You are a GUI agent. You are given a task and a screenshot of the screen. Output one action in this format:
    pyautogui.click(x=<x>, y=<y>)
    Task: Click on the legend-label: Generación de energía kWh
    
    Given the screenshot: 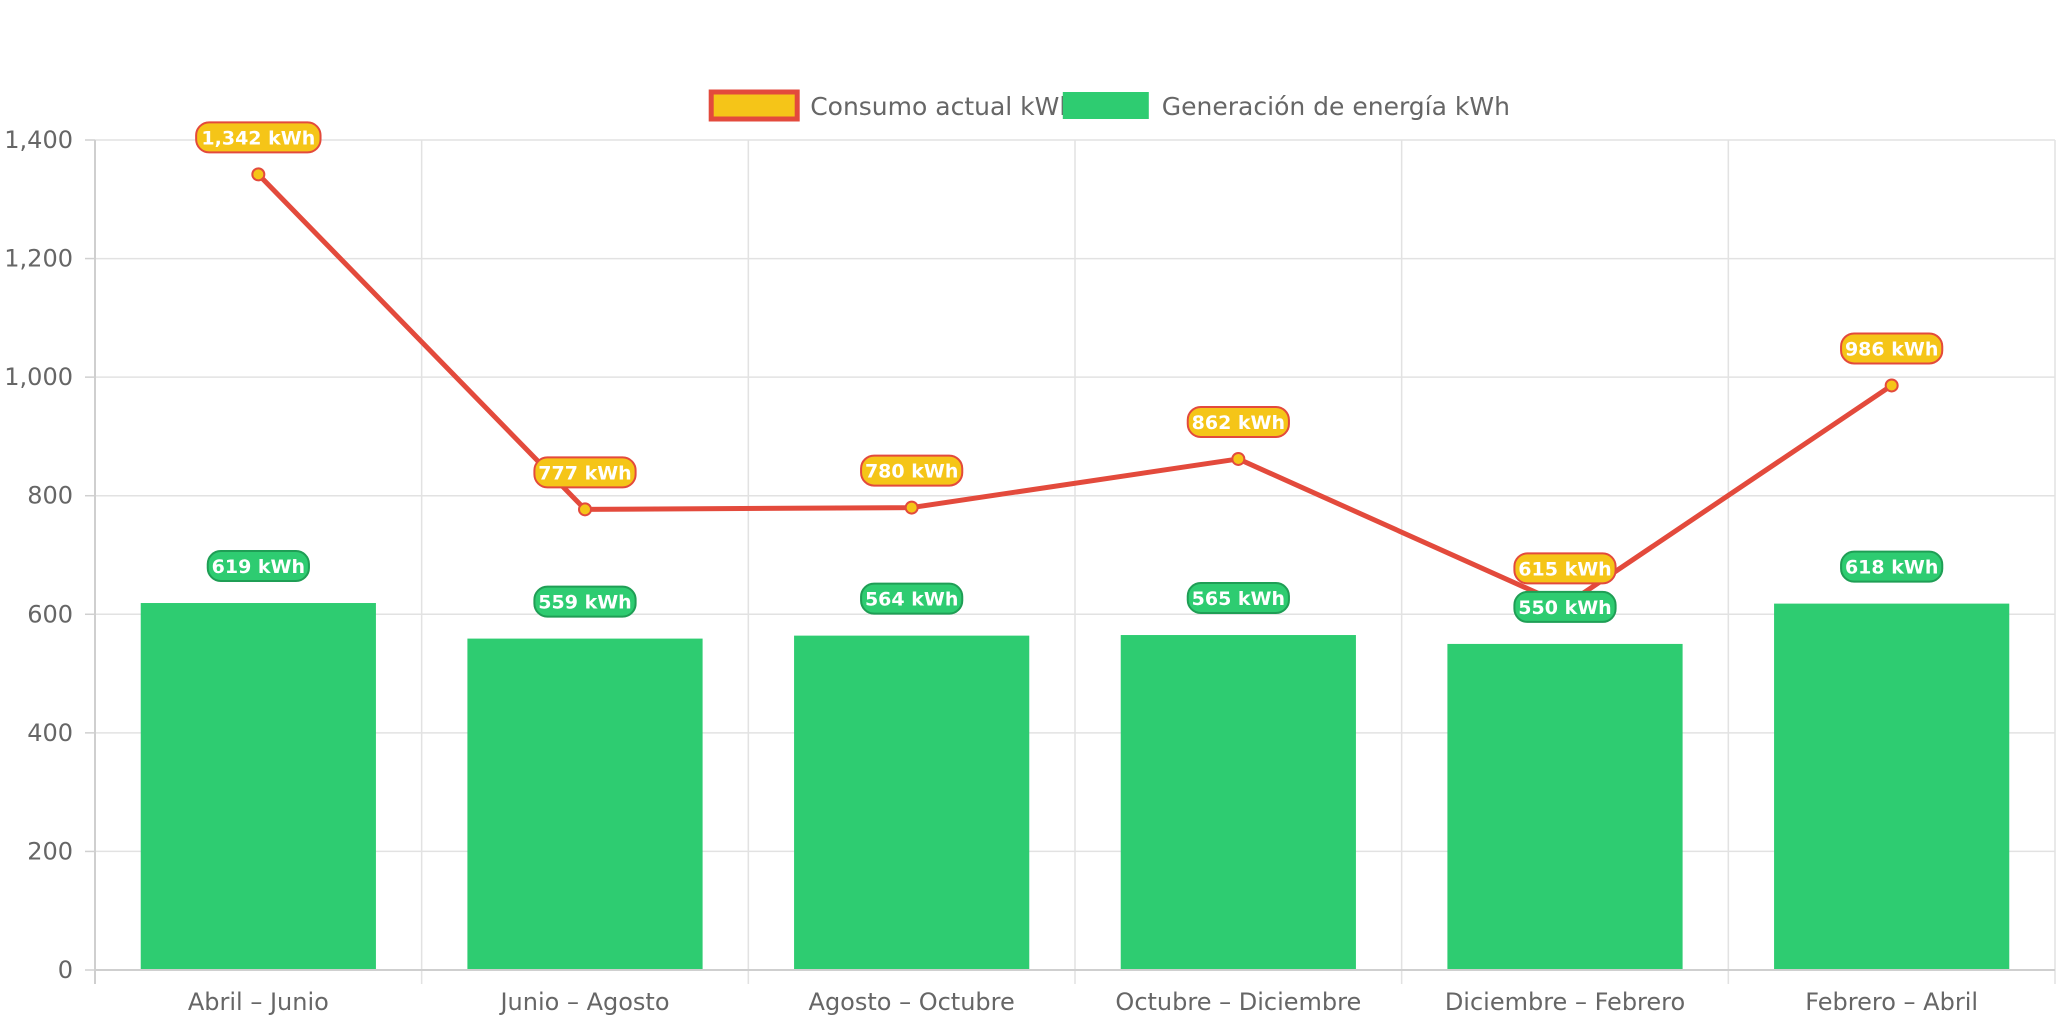 What is the action you would take?
    pyautogui.click(x=1336, y=106)
    